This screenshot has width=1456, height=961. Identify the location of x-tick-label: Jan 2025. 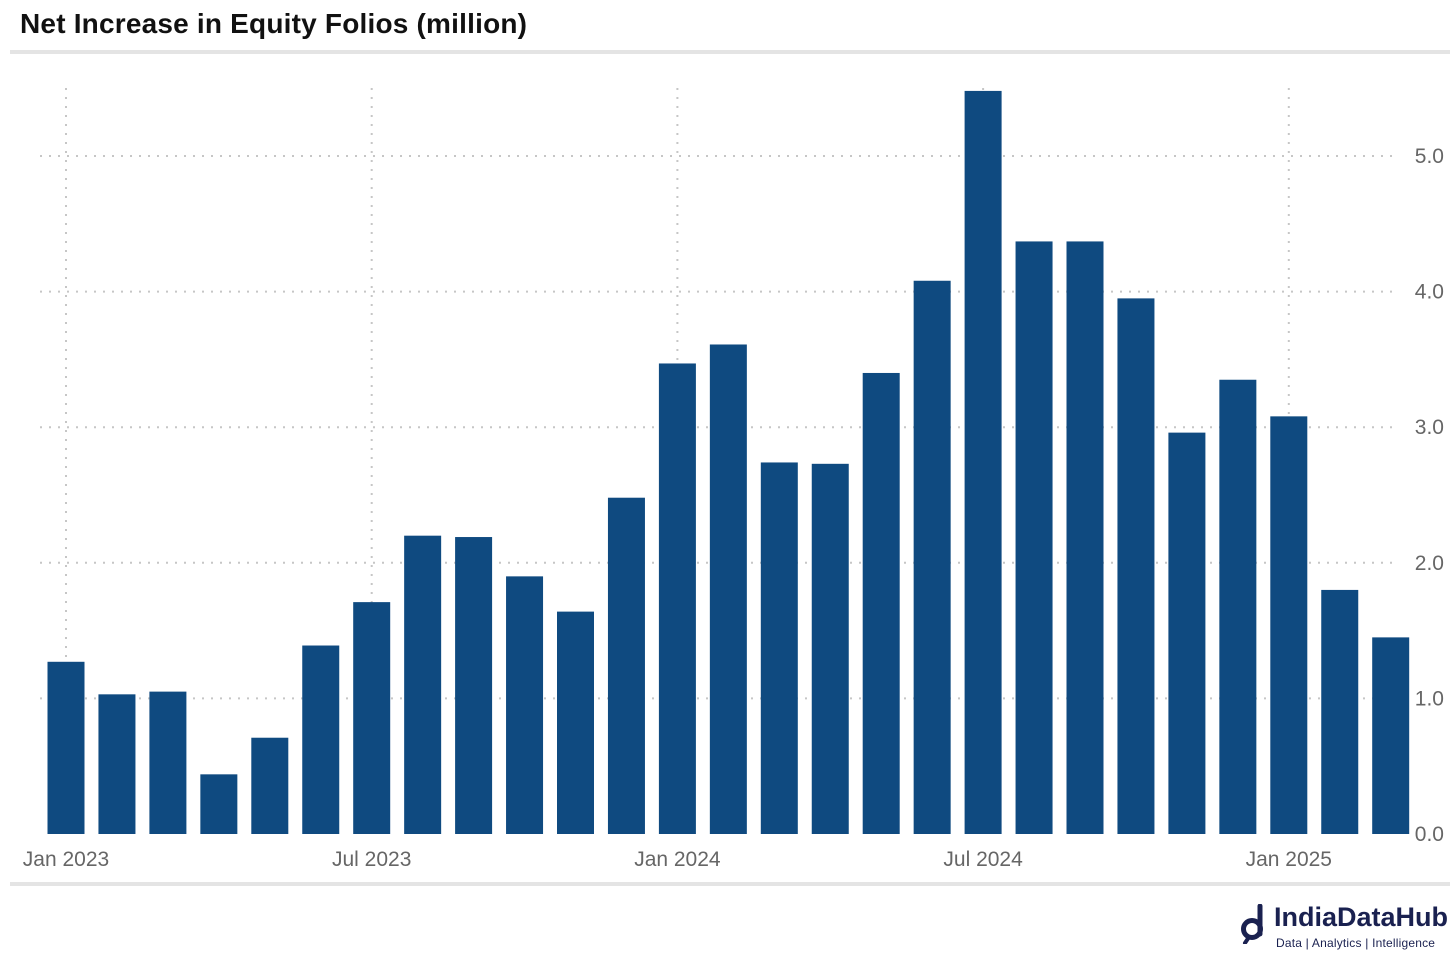
(1289, 859).